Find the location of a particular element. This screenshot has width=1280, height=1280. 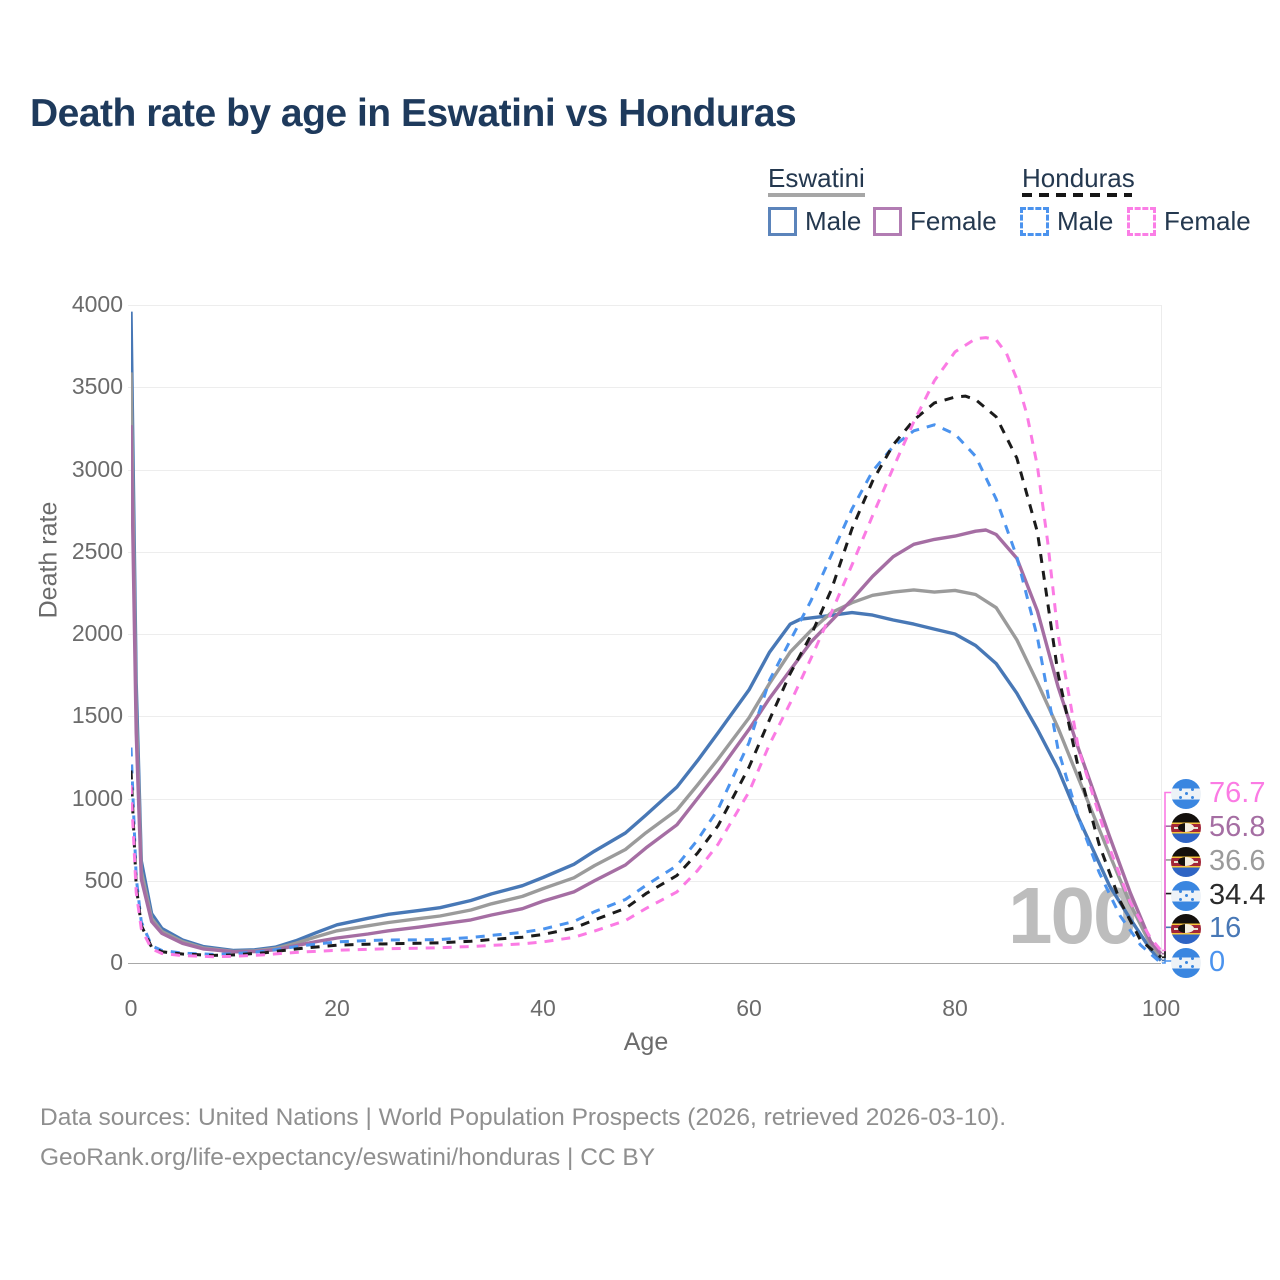

legend-item-honduras-male: Male is located at coordinates (1066, 221).